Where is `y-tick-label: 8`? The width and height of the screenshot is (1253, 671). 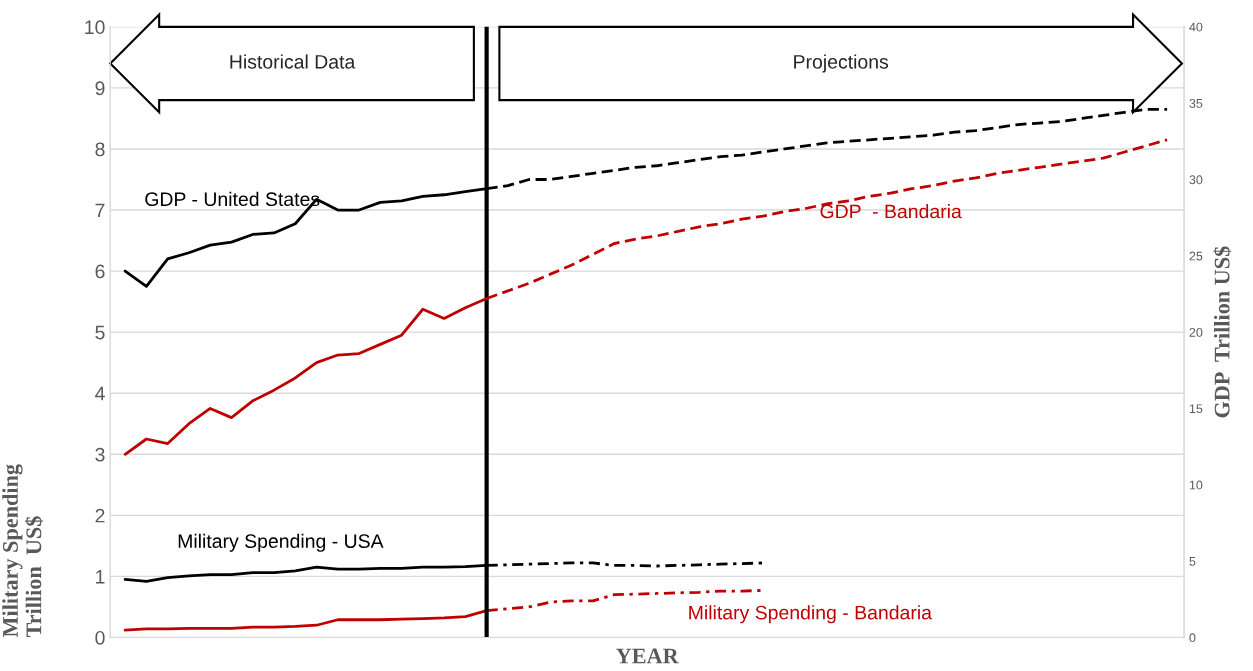
y-tick-label: 8 is located at coordinates (100, 149).